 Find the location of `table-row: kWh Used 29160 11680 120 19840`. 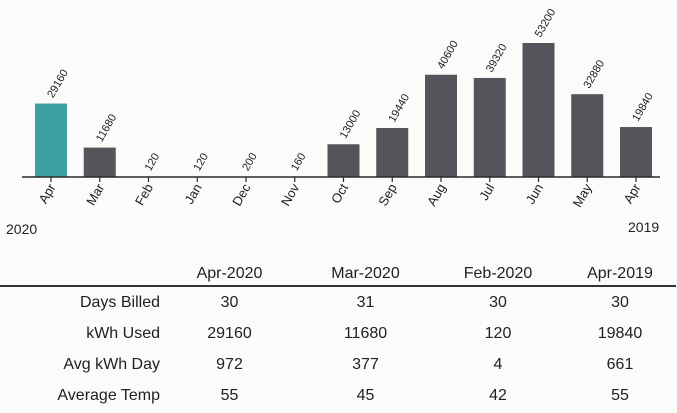

table-row: kWh Used 29160 11680 120 19840 is located at coordinates (338, 333).